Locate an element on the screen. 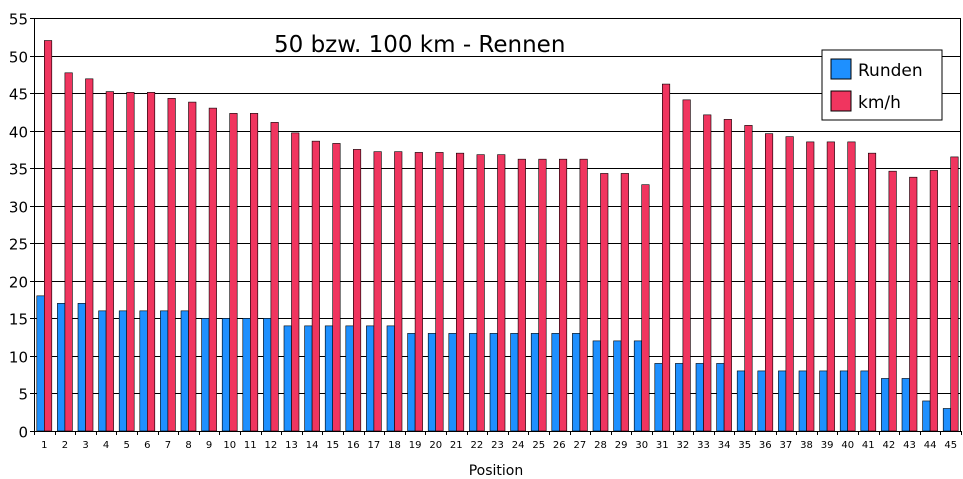 Image resolution: width=963 pixels, height=479 pixels. x-tick-label: 43 is located at coordinates (909, 445).